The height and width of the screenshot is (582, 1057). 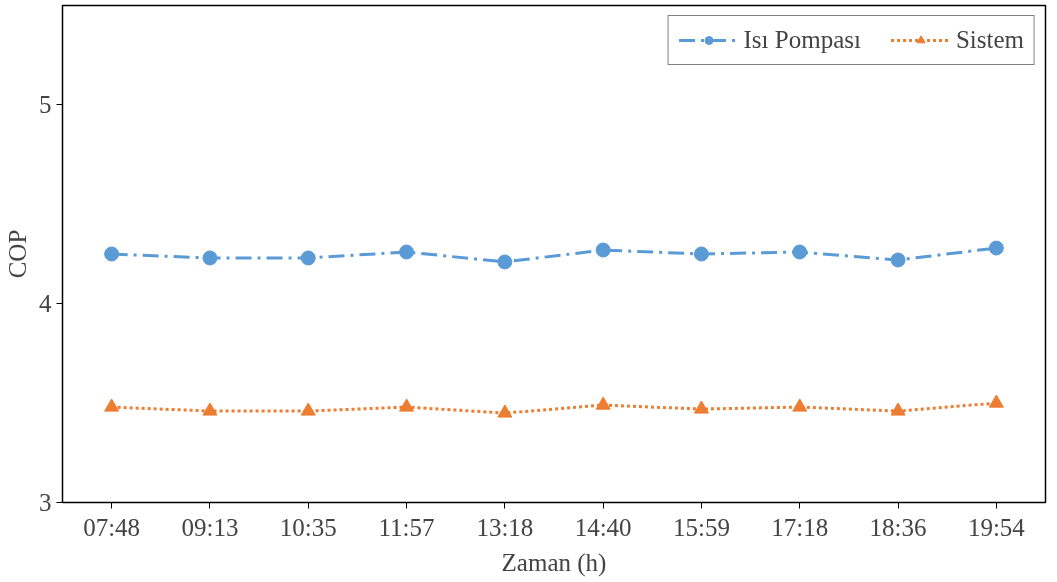 I want to click on legend-label: Isı Pompası, so click(x=802, y=40).